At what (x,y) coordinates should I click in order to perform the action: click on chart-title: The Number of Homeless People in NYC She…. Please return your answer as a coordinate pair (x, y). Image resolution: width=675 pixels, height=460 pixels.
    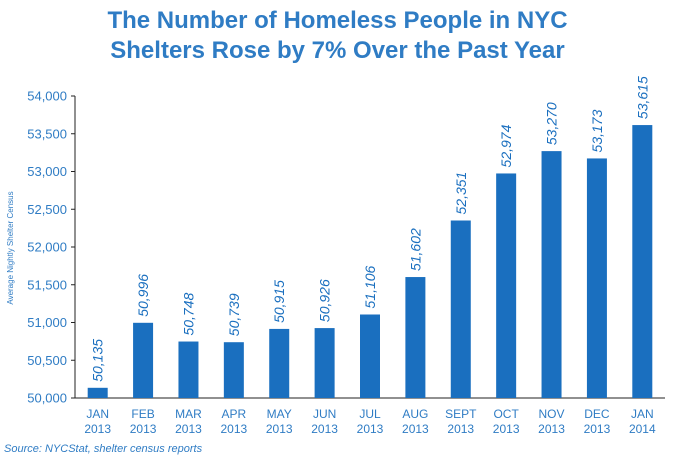
    Looking at the image, I should click on (337, 36).